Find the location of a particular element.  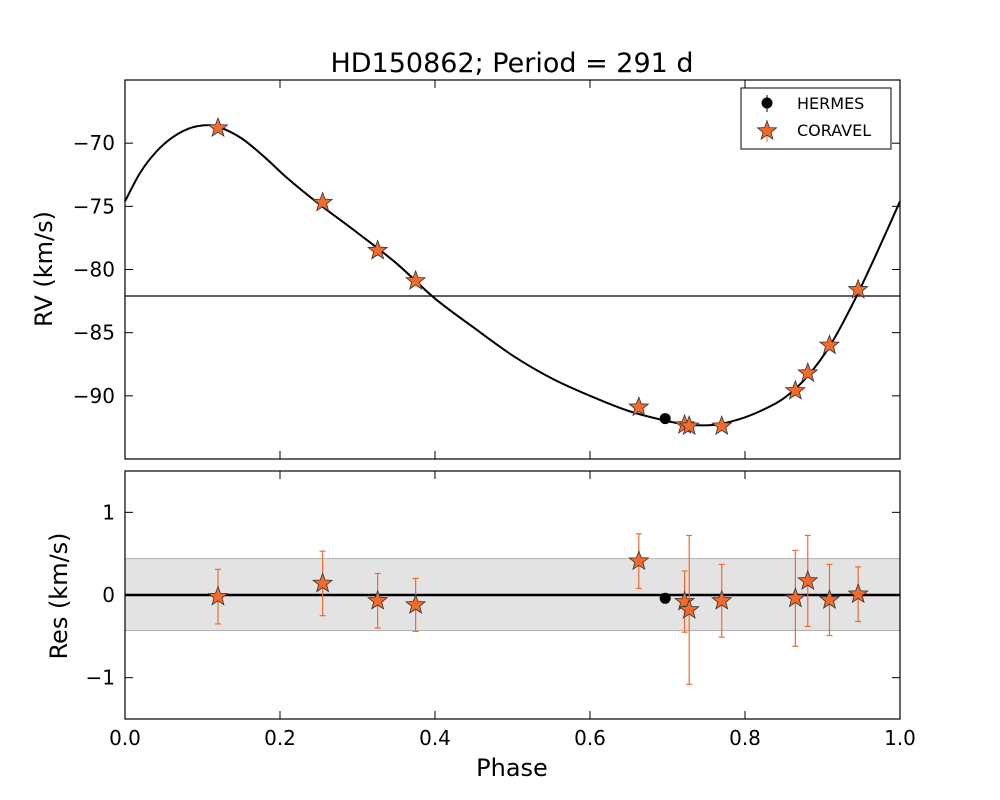

top-y-tick-label: −85 is located at coordinates (94, 333).